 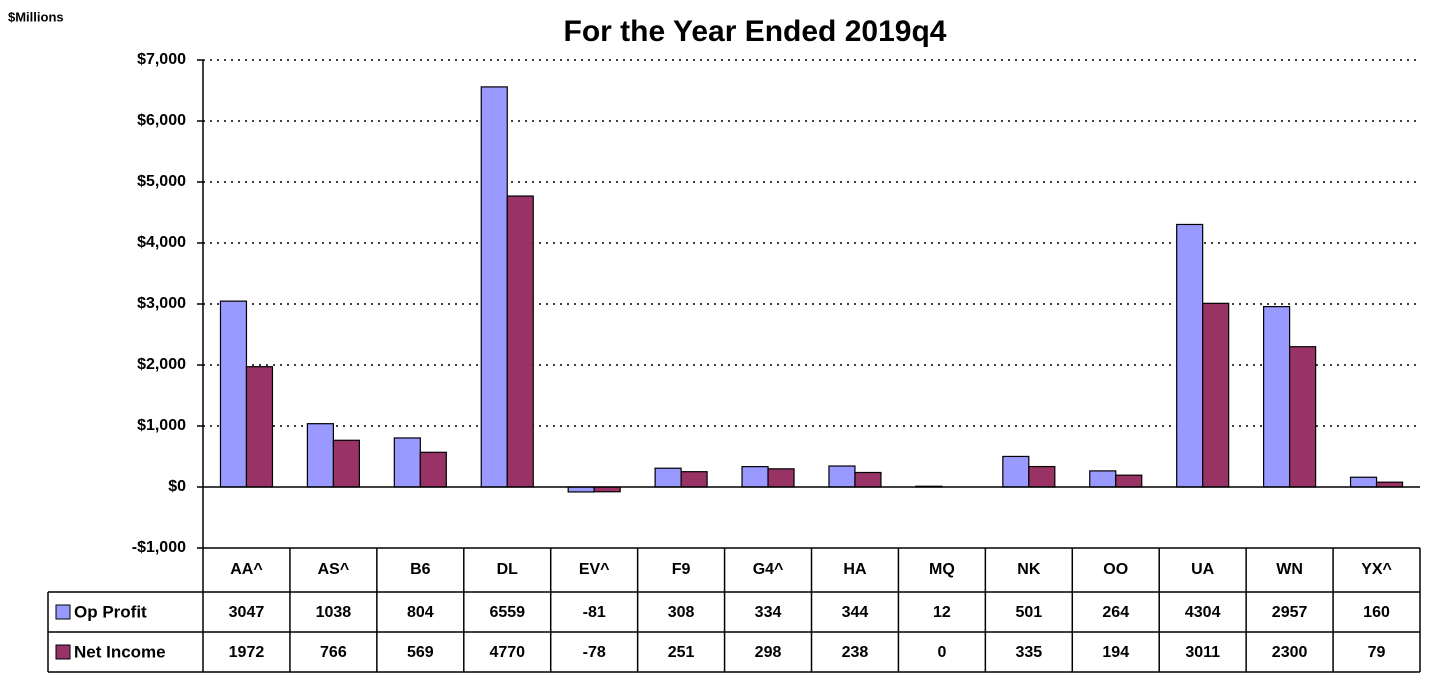 What do you see at coordinates (1376, 612) in the screenshot?
I see `table-cell: 160` at bounding box center [1376, 612].